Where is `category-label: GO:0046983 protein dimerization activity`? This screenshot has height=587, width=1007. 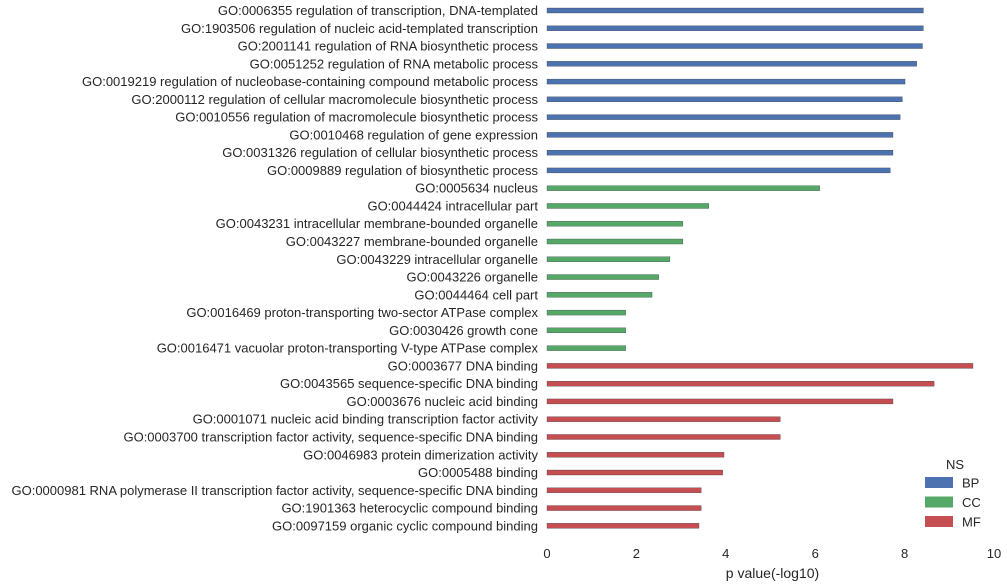
category-label: GO:0046983 protein dimerization activity is located at coordinates (420, 454).